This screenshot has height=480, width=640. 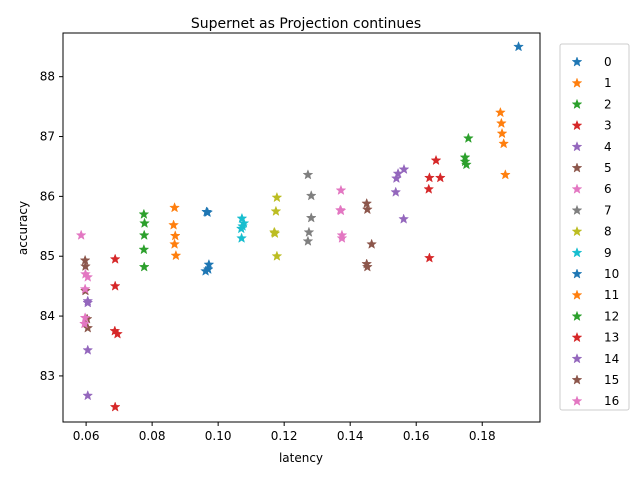 What do you see at coordinates (611, 295) in the screenshot?
I see `legend-label-11: 11` at bounding box center [611, 295].